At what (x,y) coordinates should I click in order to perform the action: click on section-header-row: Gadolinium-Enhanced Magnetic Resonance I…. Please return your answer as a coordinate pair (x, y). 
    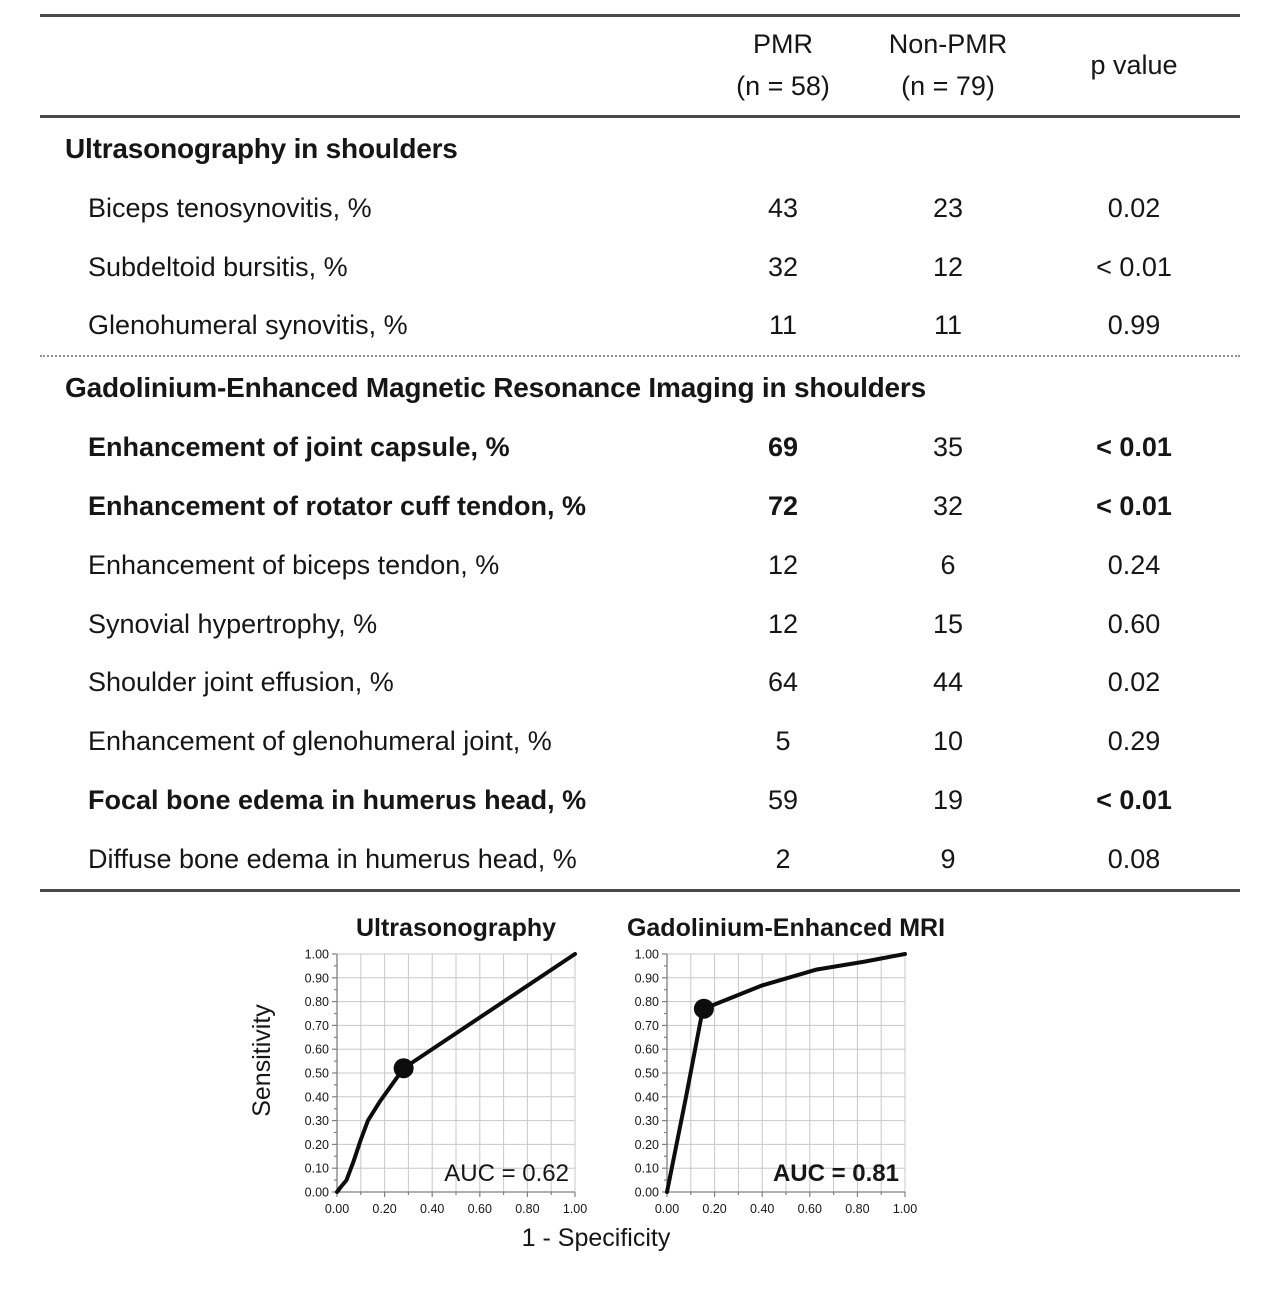
    Looking at the image, I should click on (640, 387).